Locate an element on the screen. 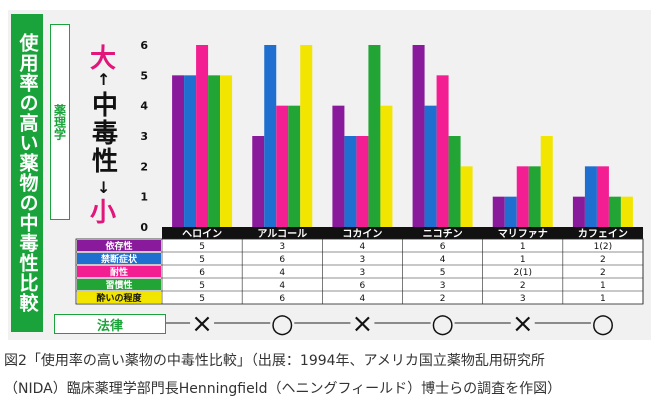 The image size is (659, 412). legal-mark: ○ is located at coordinates (442, 324).